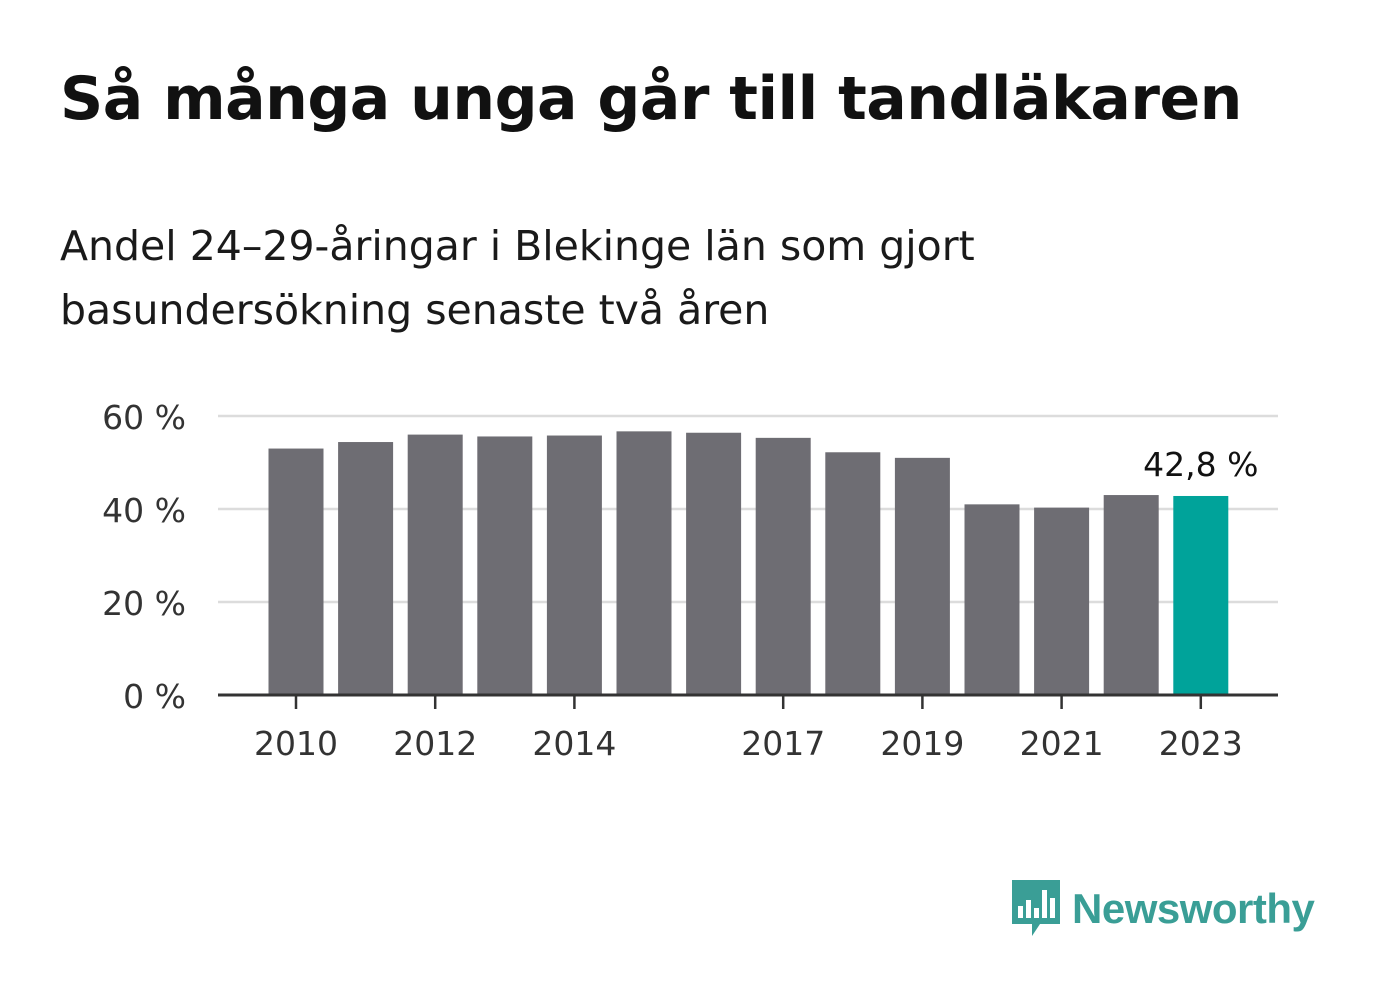 The height and width of the screenshot is (999, 1382). Describe the element at coordinates (1201, 595) in the screenshot. I see `bar-2023` at that location.